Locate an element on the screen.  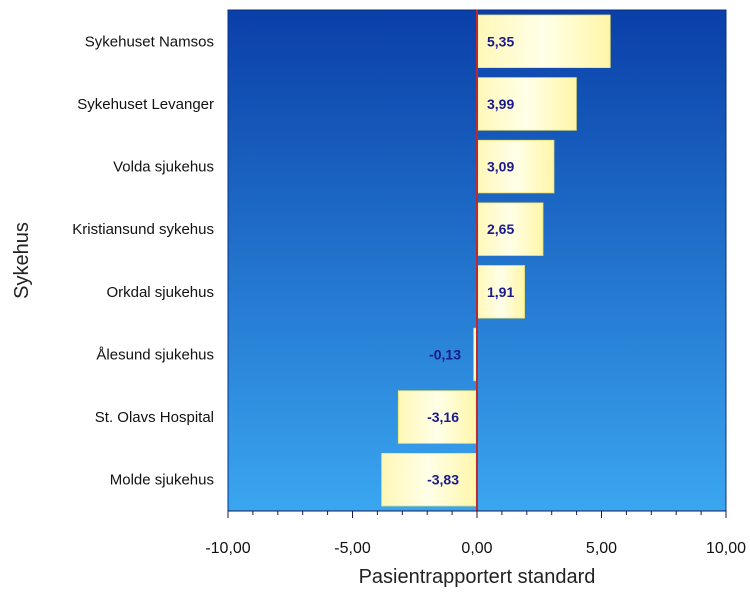
x-tick-label: -10,00 is located at coordinates (227, 548).